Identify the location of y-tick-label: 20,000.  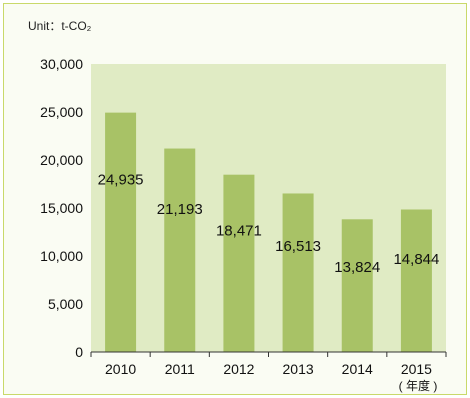
(61, 160).